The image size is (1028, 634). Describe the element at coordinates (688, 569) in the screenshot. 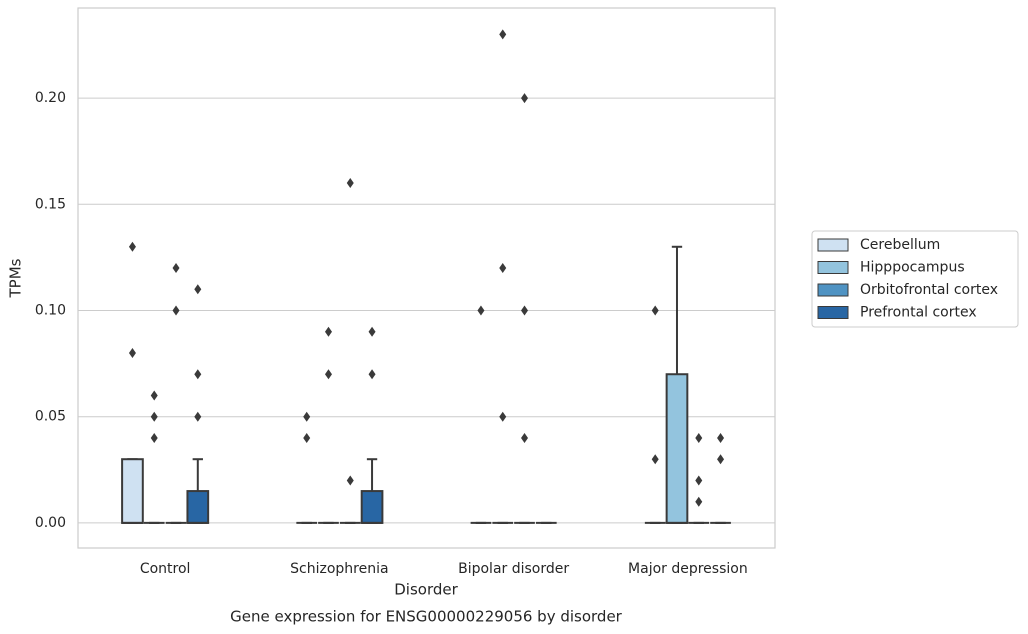

I see `x-tick-label: Major depression` at that location.